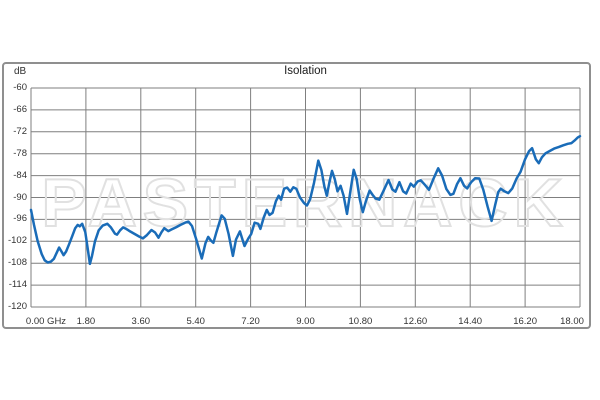  Describe the element at coordinates (470, 321) in the screenshot. I see `x-tick-label: 14.40` at that location.